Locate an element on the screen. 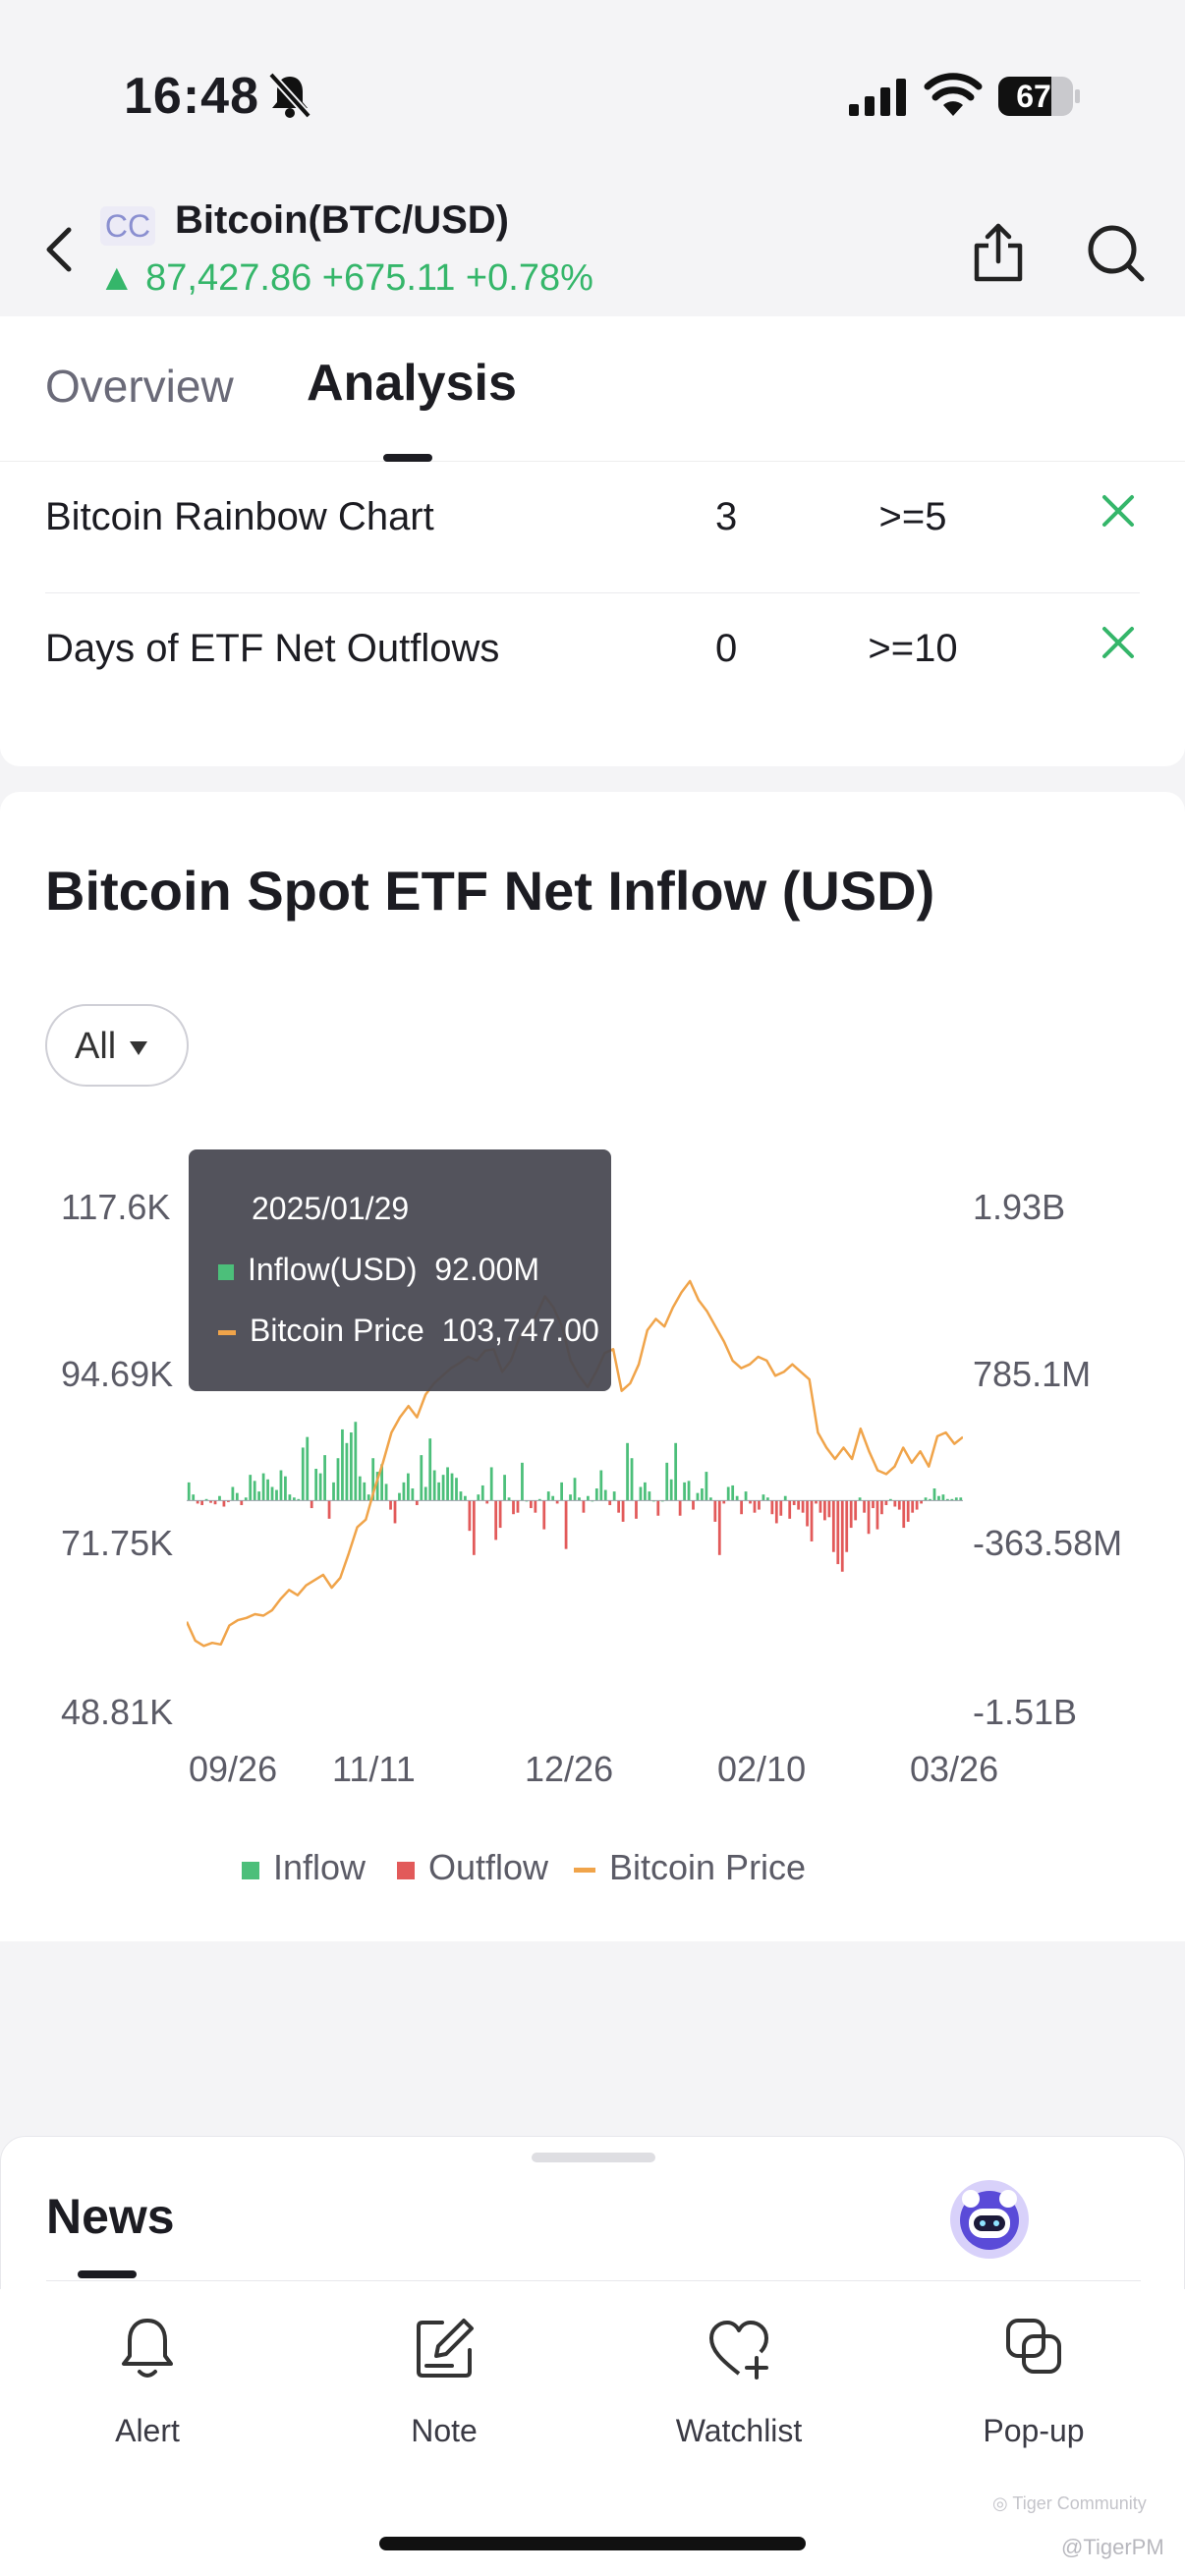 This screenshot has width=1185, height=2576. share-icon is located at coordinates (999, 252).